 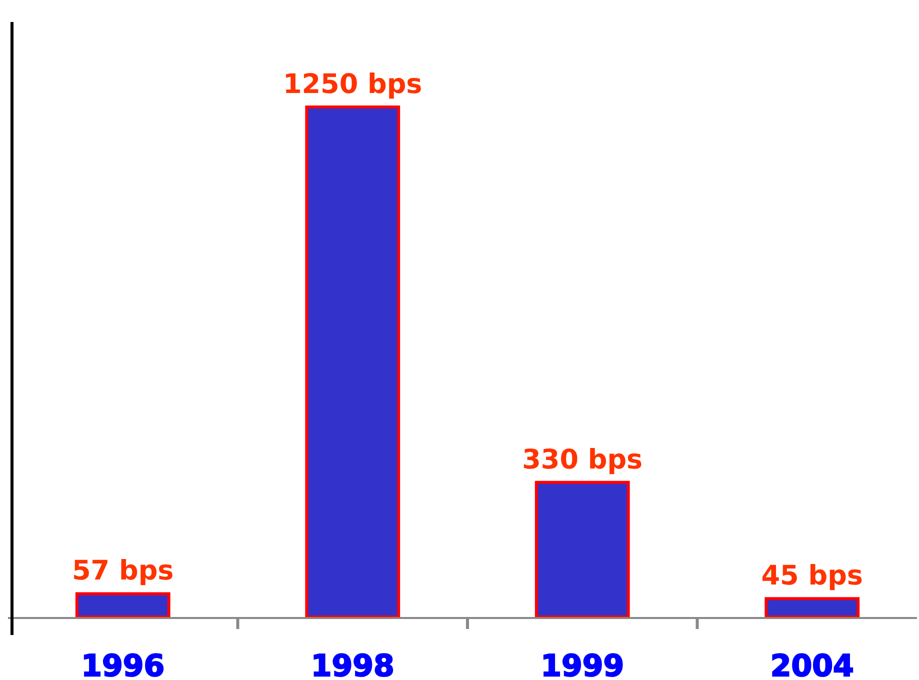 What do you see at coordinates (123, 664) in the screenshot?
I see `x-tick-label: 1996` at bounding box center [123, 664].